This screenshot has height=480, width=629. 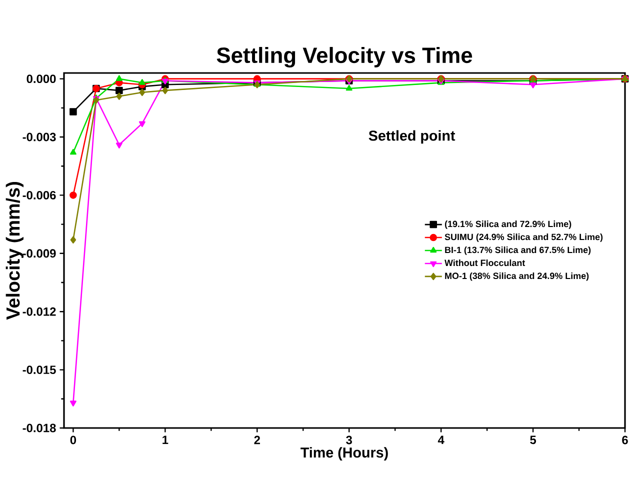 I want to click on legend-label: Without Flocculant, so click(x=485, y=262).